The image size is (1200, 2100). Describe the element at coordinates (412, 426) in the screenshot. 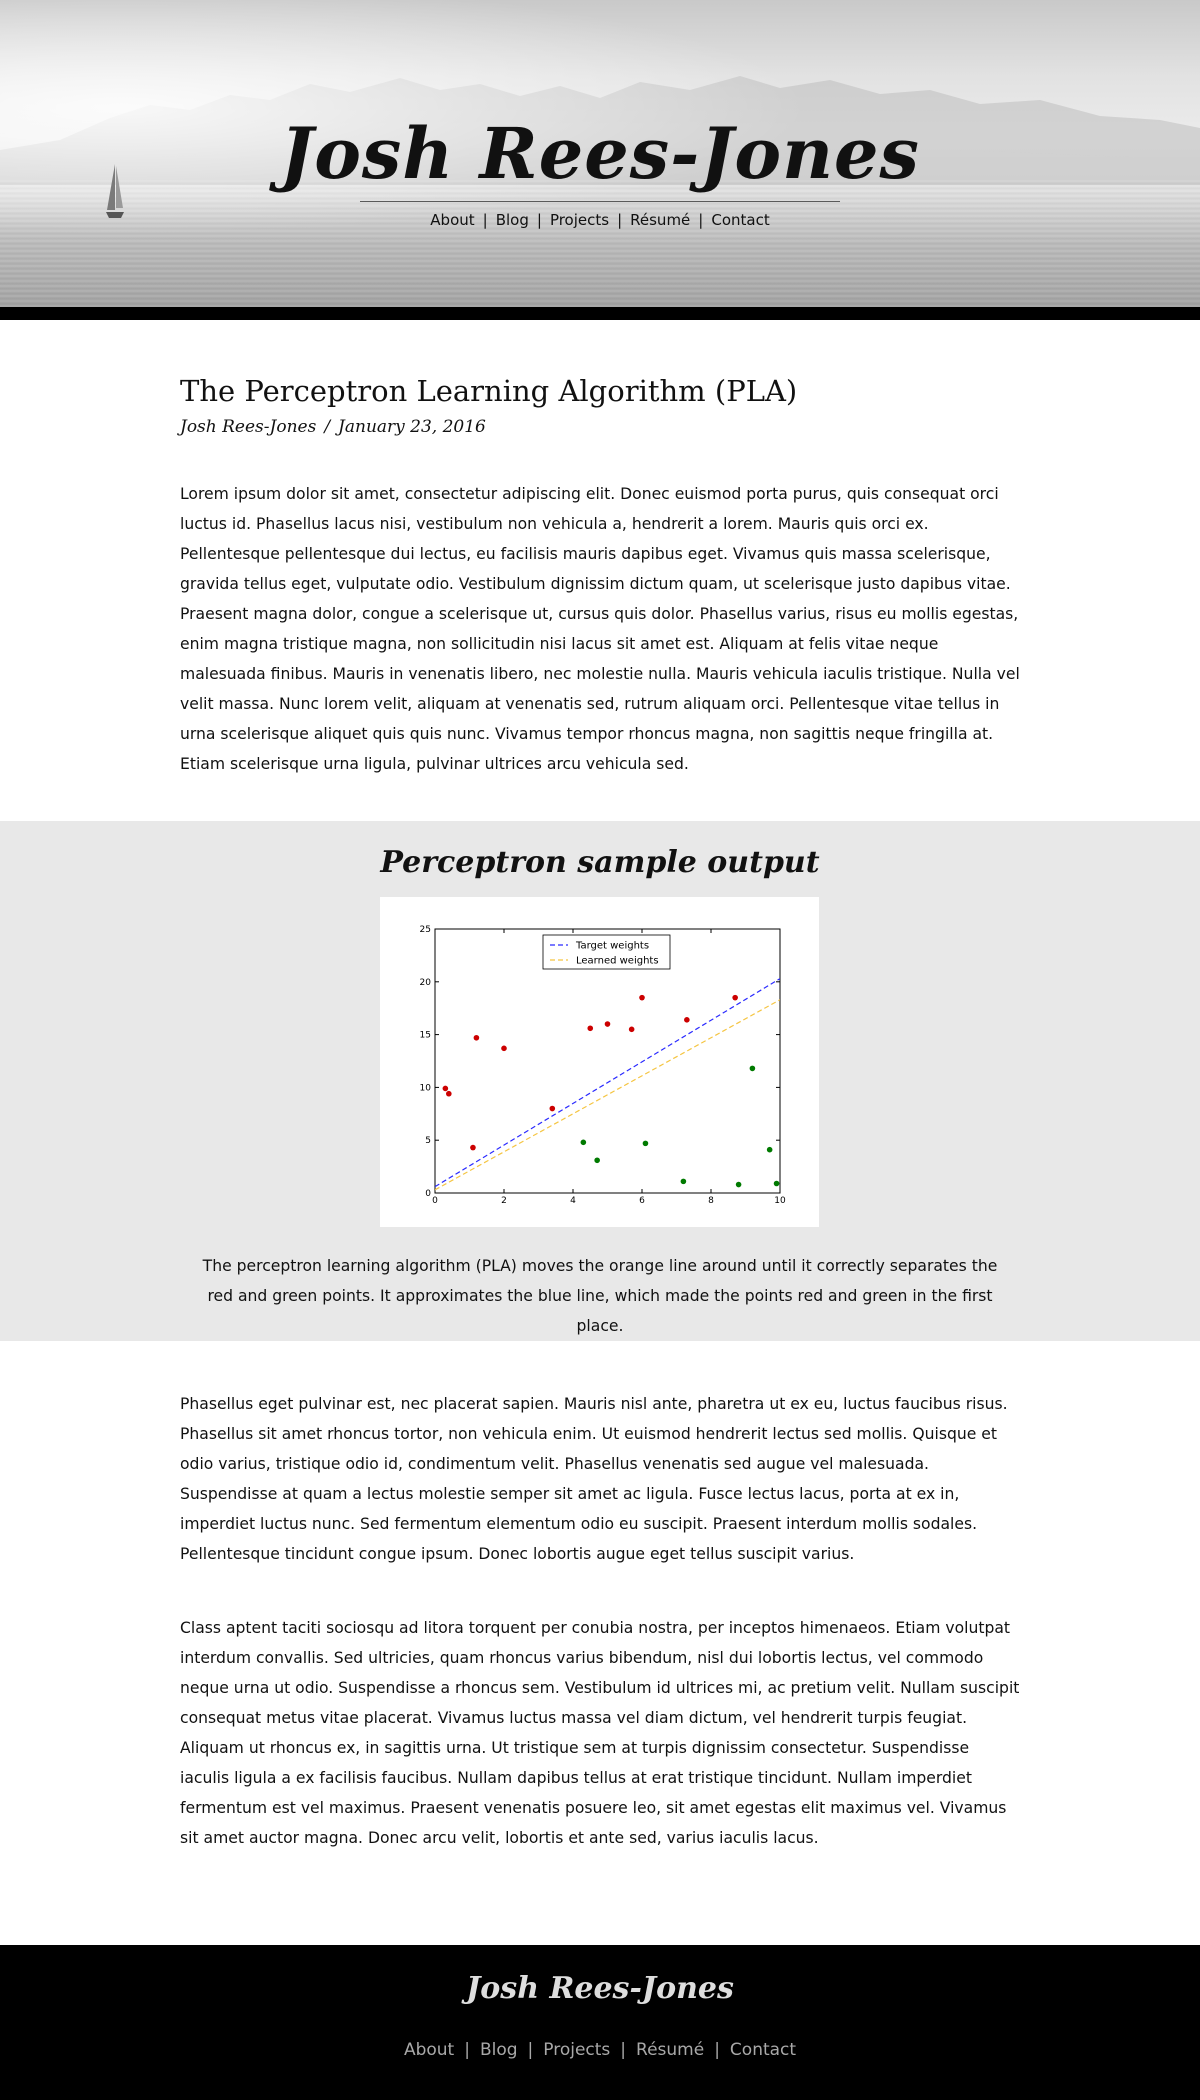

I see `post-date: January 23, 2016` at that location.